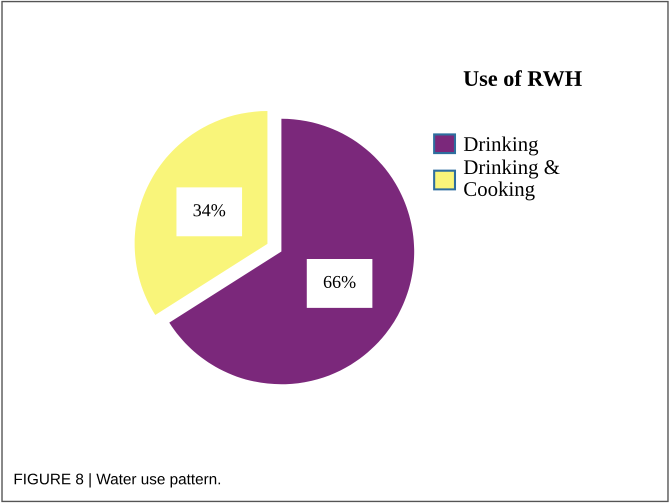  I want to click on legend-label: Drinking & Cooking, so click(512, 180).